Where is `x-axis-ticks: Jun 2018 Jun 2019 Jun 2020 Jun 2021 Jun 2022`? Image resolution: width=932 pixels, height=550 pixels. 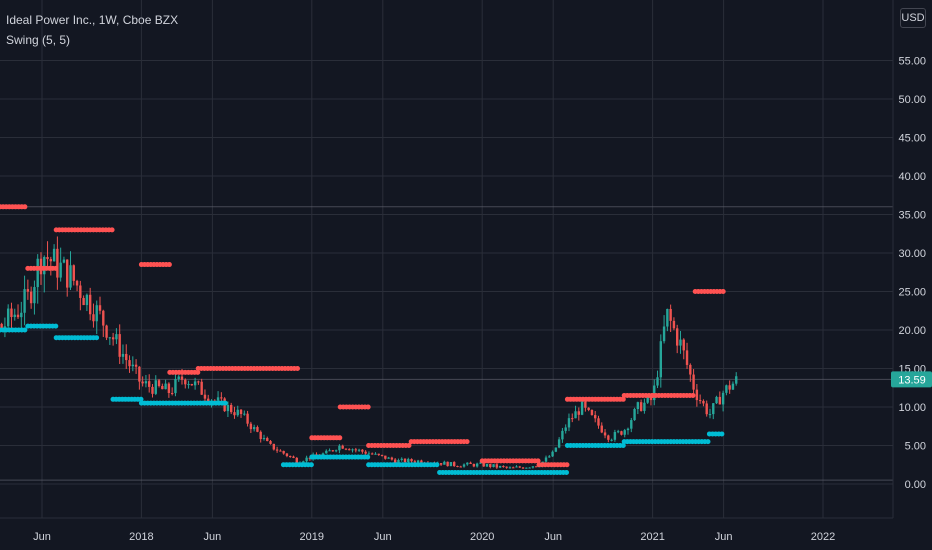 x-axis-ticks: Jun 2018 Jun 2019 Jun 2020 Jun 2021 Jun 2022 is located at coordinates (434, 537).